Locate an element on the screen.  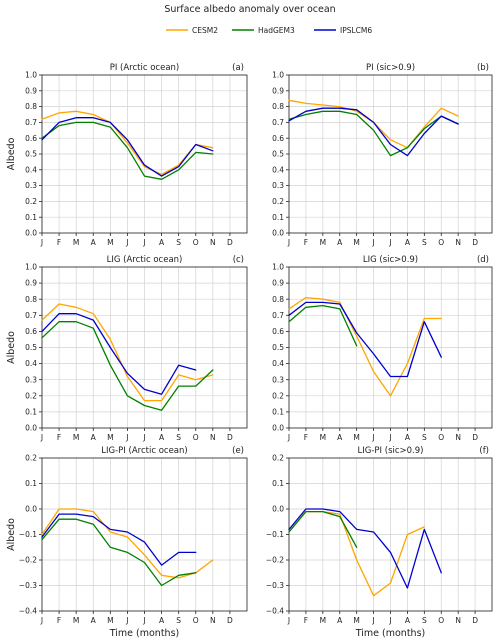
y-tick-label: −0.1 is located at coordinates (275, 534).